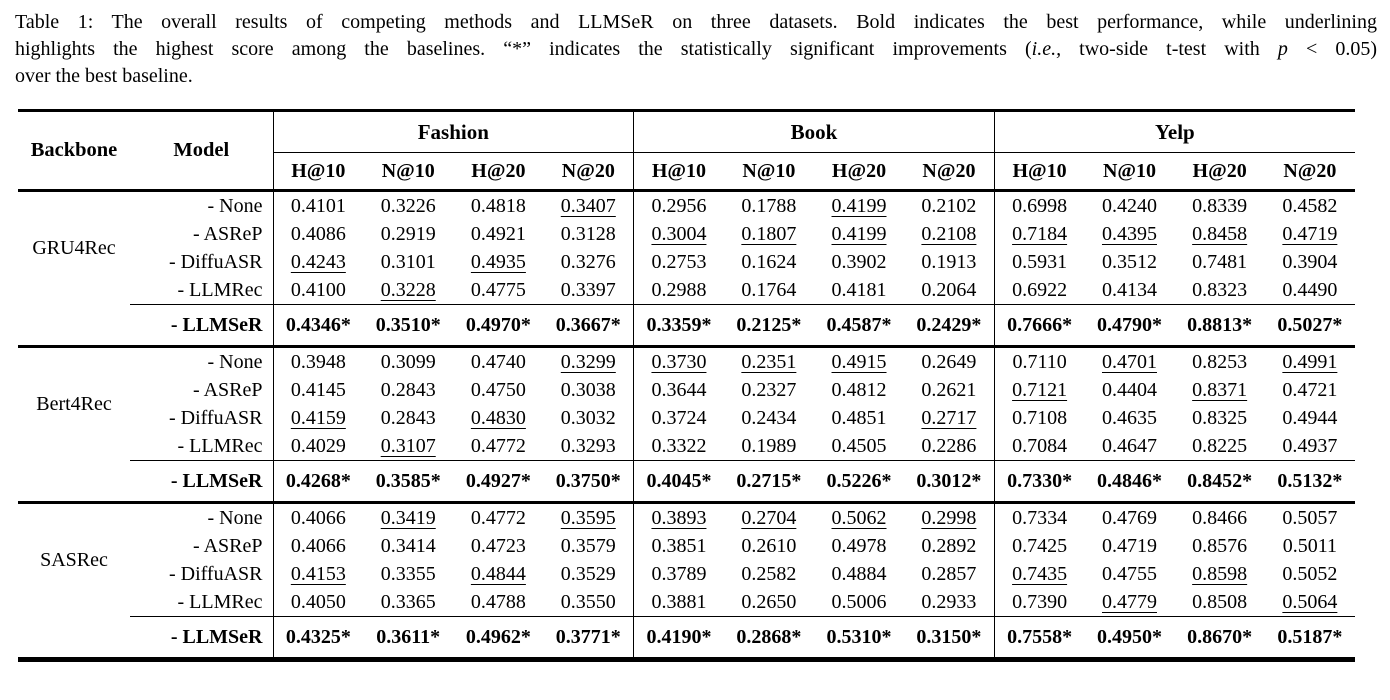 This screenshot has height=700, width=1390. What do you see at coordinates (1039, 290) in the screenshot?
I see `metric-cell: 0.6922` at bounding box center [1039, 290].